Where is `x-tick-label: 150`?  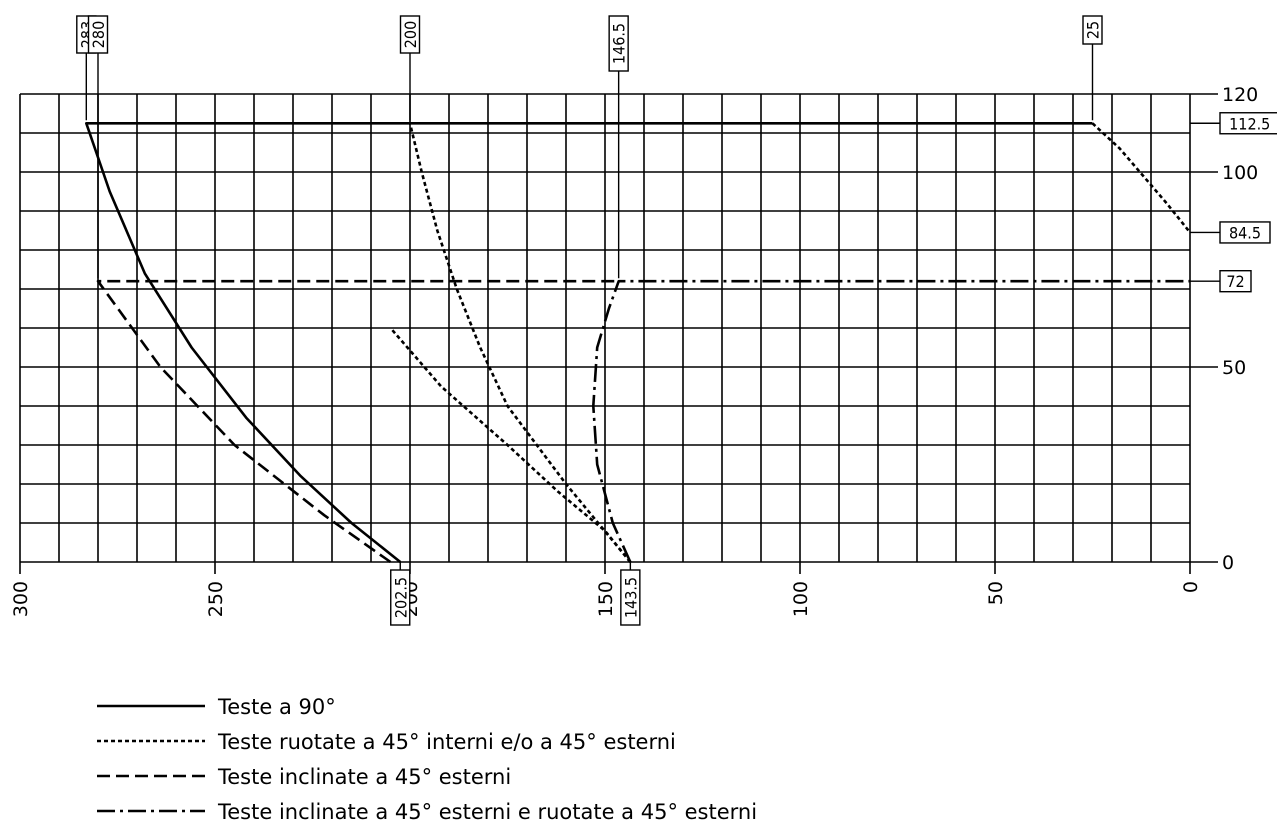
x-tick-label: 150 is located at coordinates (606, 599).